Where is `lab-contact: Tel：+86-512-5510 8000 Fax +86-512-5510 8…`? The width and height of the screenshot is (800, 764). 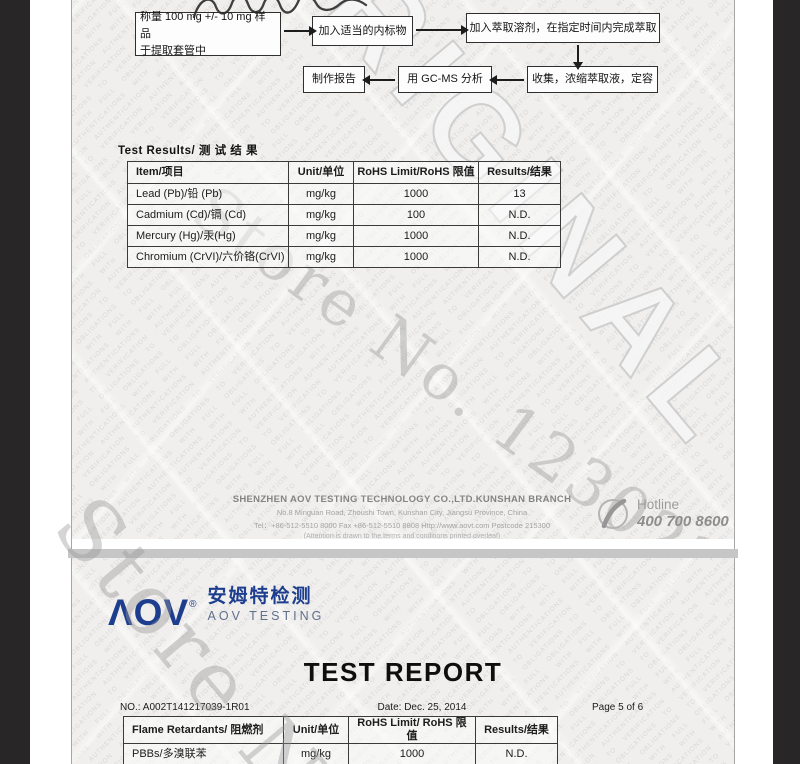 lab-contact: Tel：+86-512-5510 8000 Fax +86-512-5510 8… is located at coordinates (402, 525).